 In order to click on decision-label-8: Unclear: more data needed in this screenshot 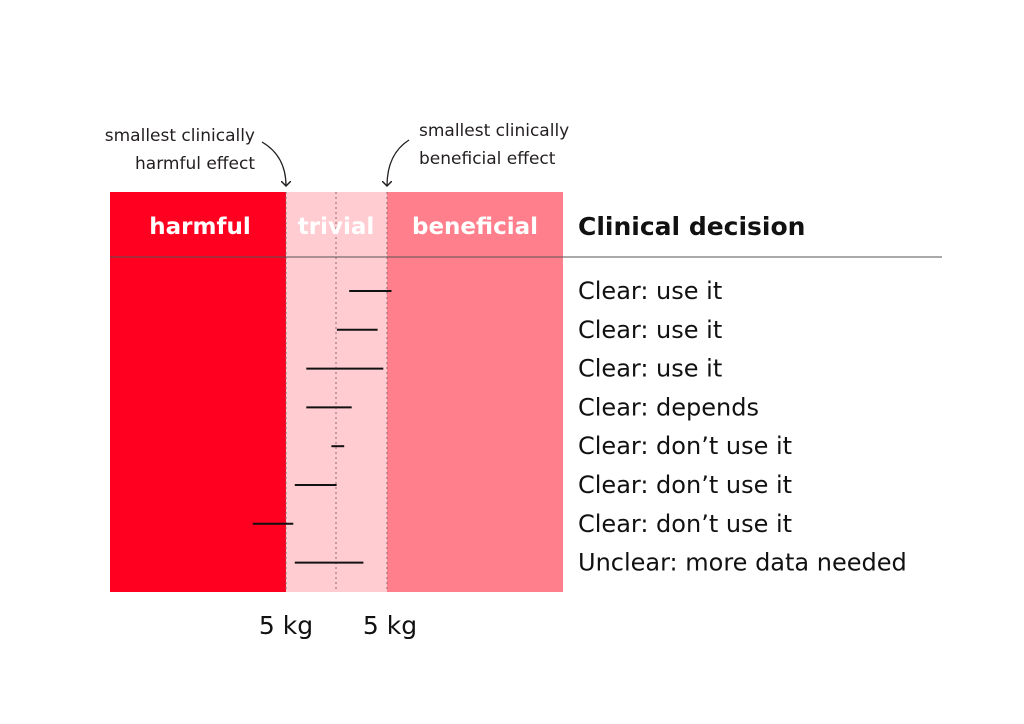, I will do `click(742, 563)`.